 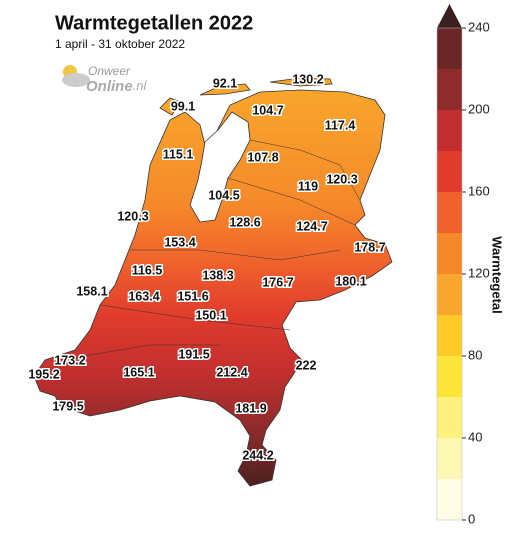 I want to click on station-value: 128.6, so click(x=244, y=222).